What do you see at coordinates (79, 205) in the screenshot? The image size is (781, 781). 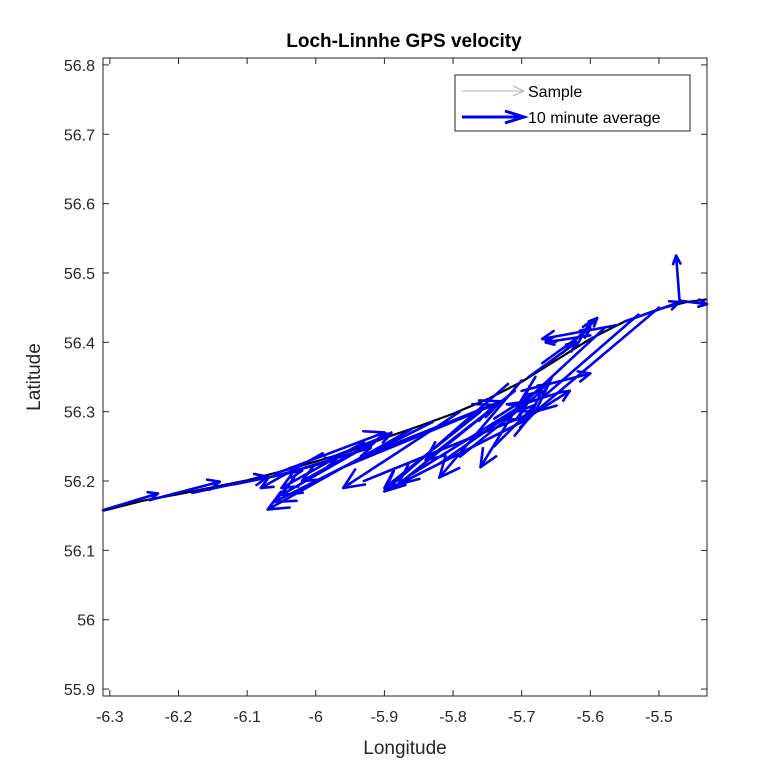 I see `y-tick-label: 56.6` at bounding box center [79, 205].